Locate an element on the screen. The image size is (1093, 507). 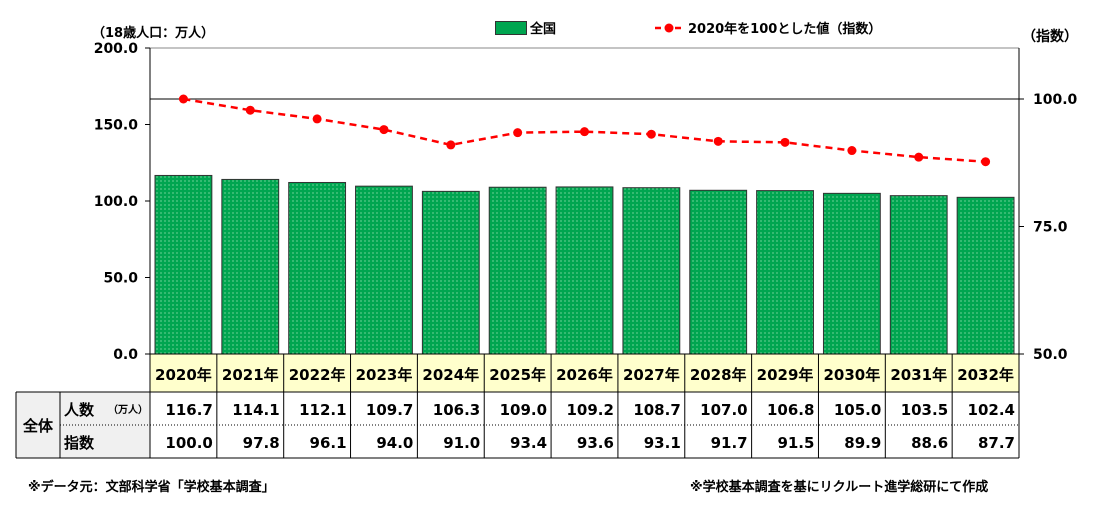
count-cell: 107.0 is located at coordinates (723, 410).